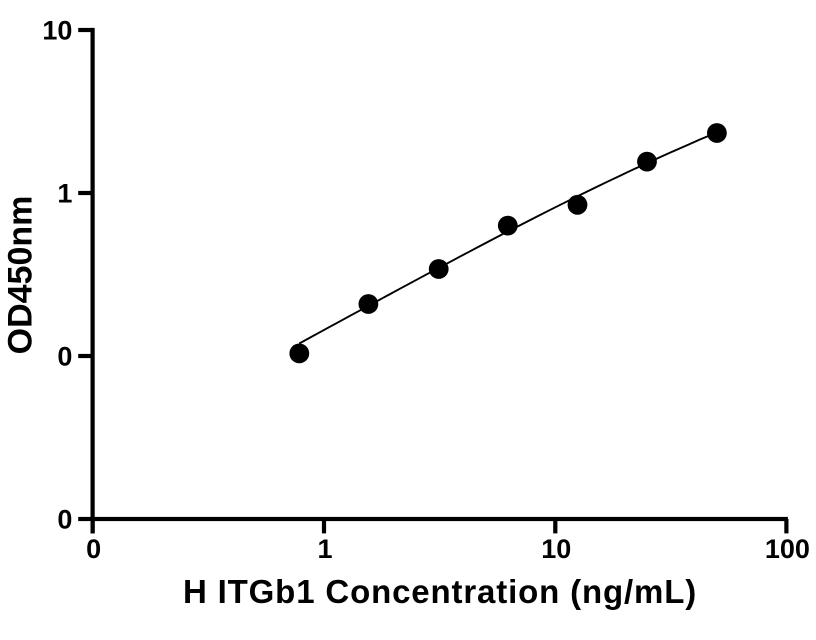  Describe the element at coordinates (440, 591) in the screenshot. I see `svg-text: H ITGb1 Concentration (ng/mL)` at that location.